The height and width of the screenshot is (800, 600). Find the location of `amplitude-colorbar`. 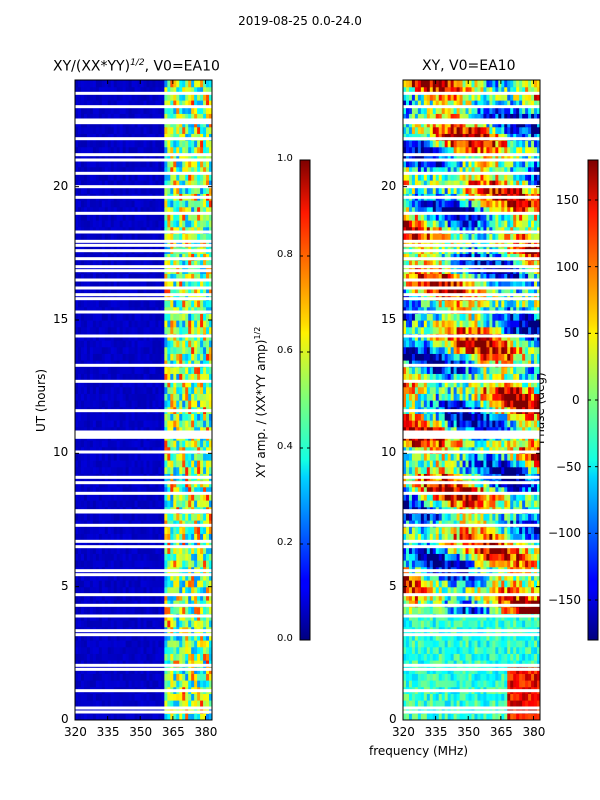

amplitude-colorbar is located at coordinates (305, 400).